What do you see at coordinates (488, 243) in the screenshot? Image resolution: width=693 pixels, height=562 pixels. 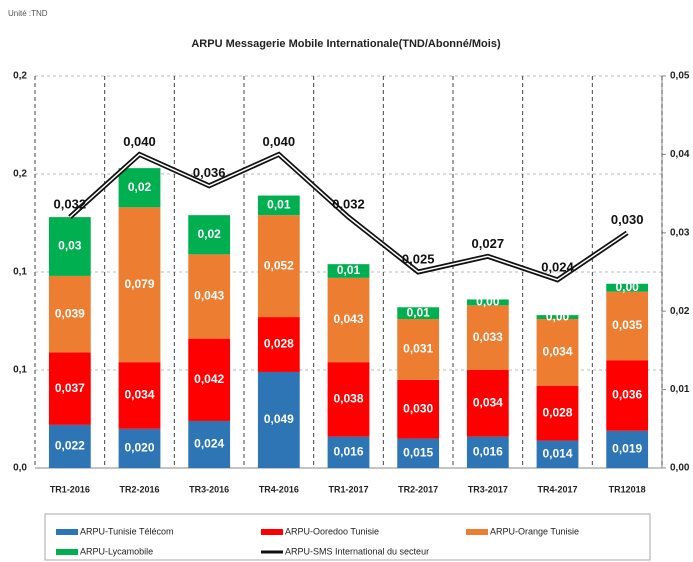 I see `line-label: 0,027` at bounding box center [488, 243].